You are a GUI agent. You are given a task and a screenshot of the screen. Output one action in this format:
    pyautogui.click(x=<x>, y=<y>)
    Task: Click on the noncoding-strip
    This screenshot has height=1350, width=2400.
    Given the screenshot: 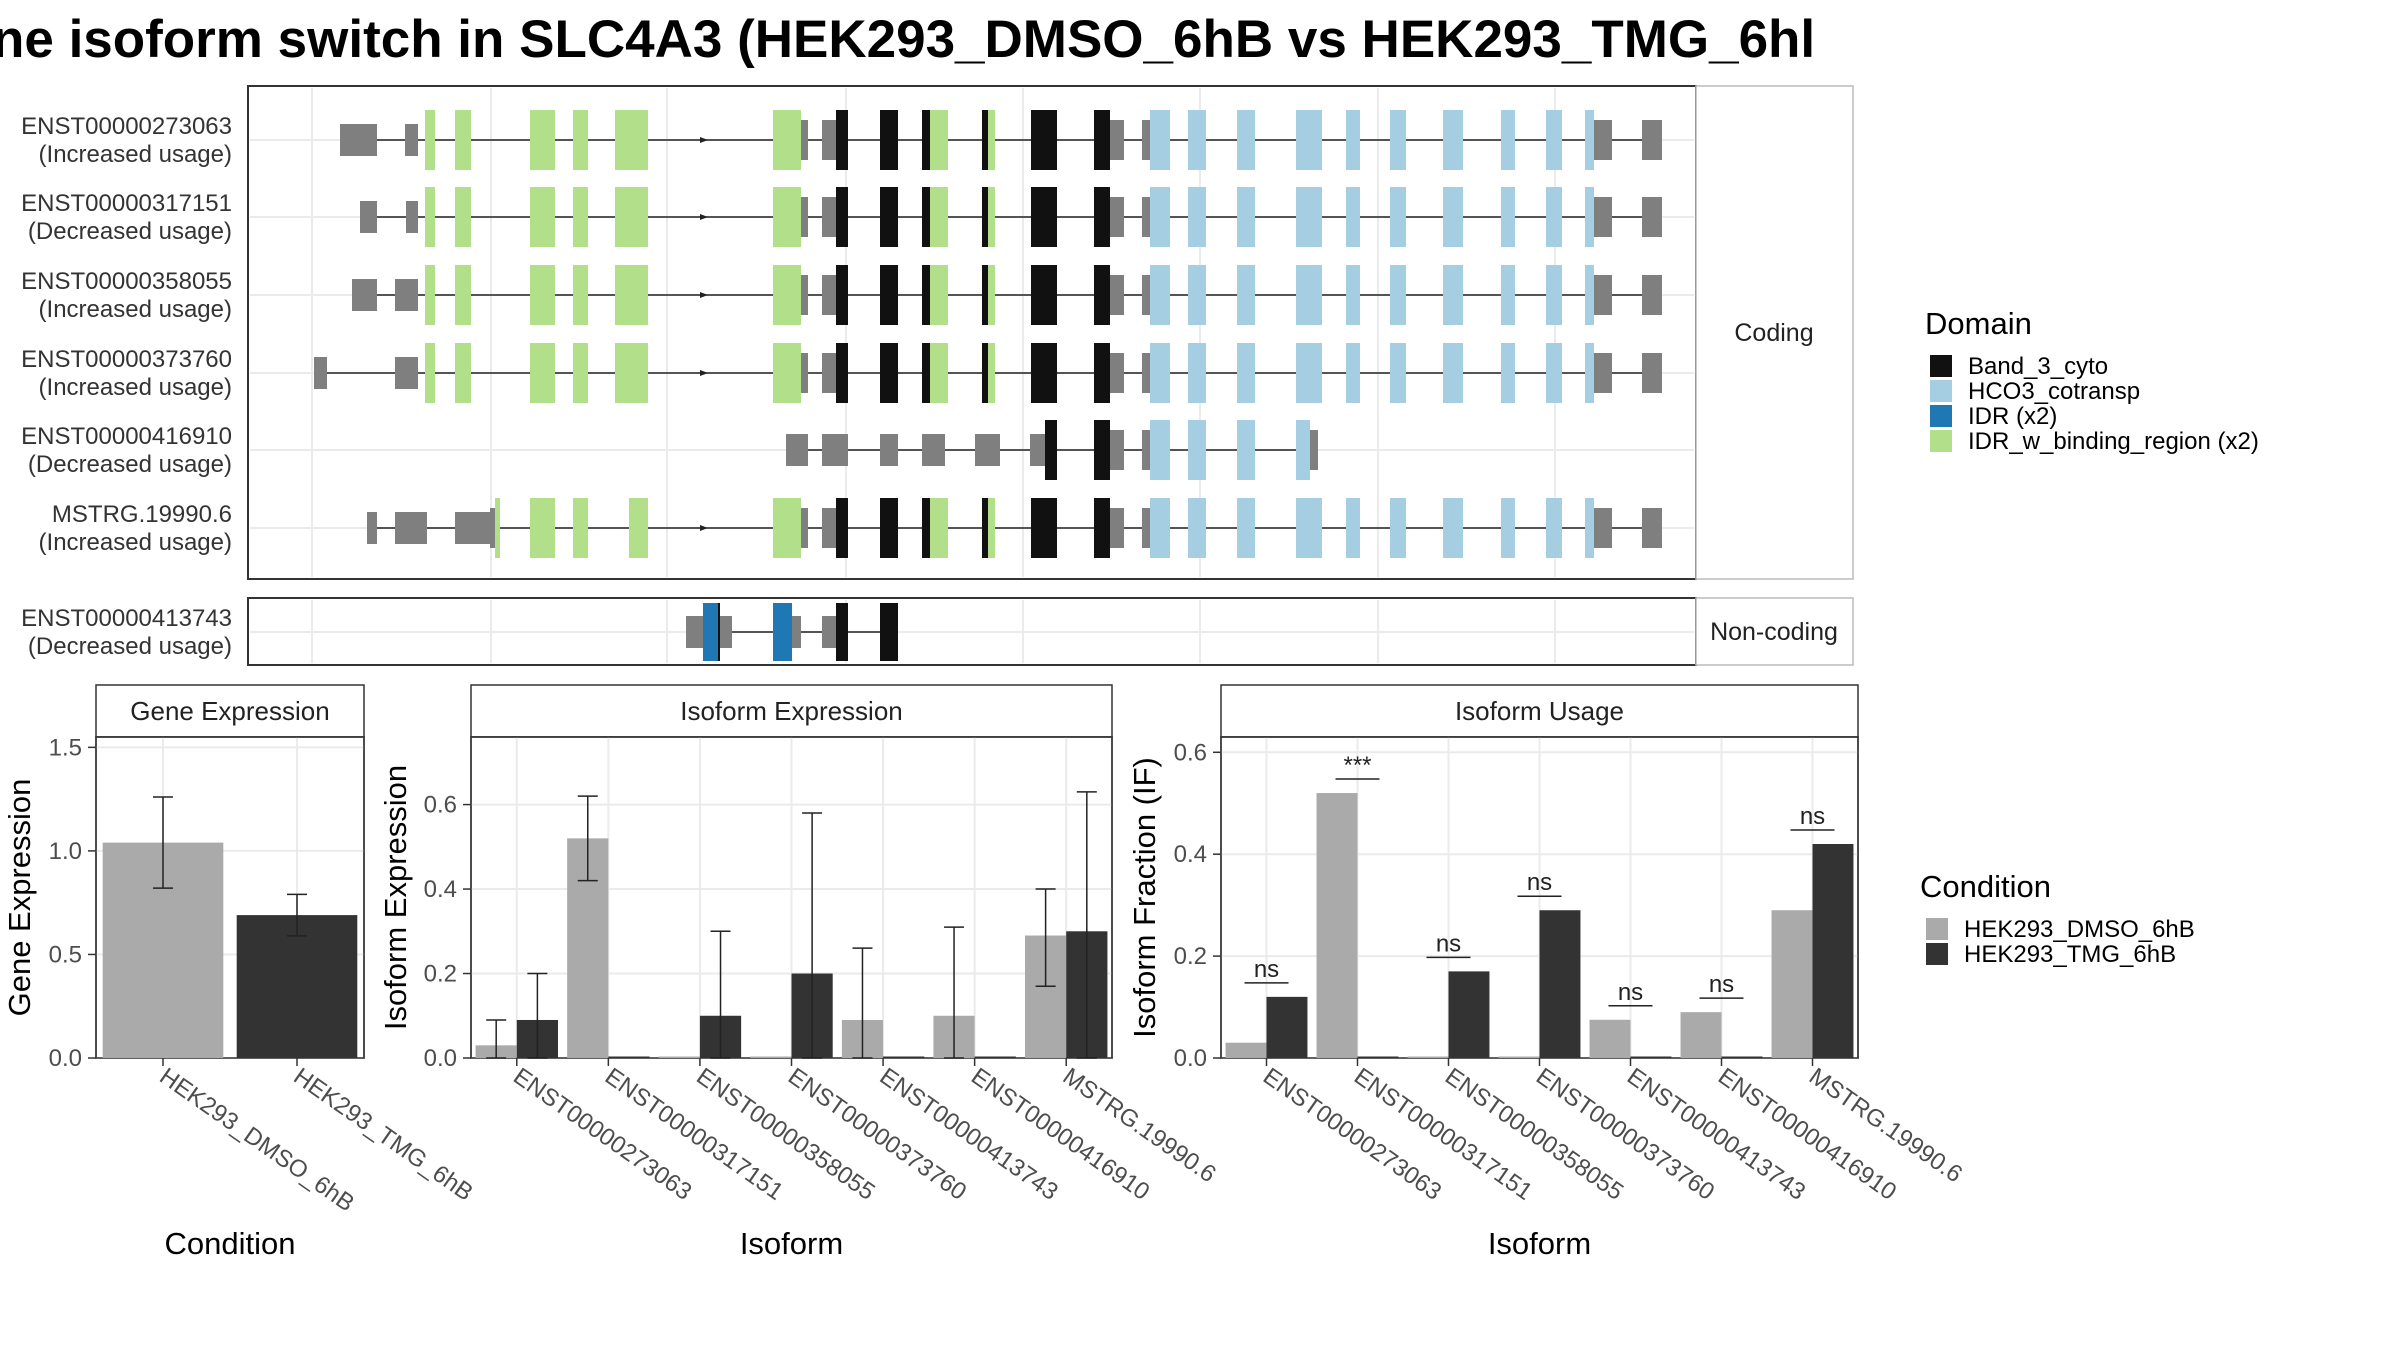 What is the action you would take?
    pyautogui.click(x=1774, y=631)
    